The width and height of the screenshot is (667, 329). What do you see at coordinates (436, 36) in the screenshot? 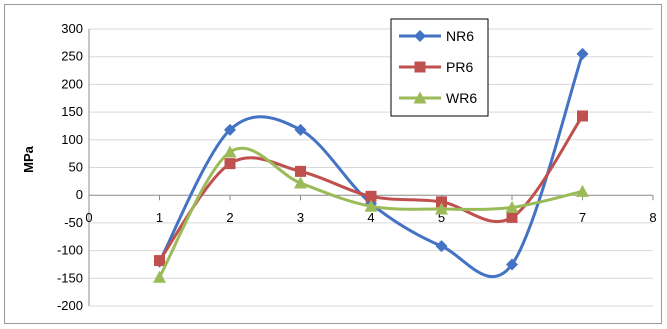
I see `legend-item-nr6: NR6` at bounding box center [436, 36].